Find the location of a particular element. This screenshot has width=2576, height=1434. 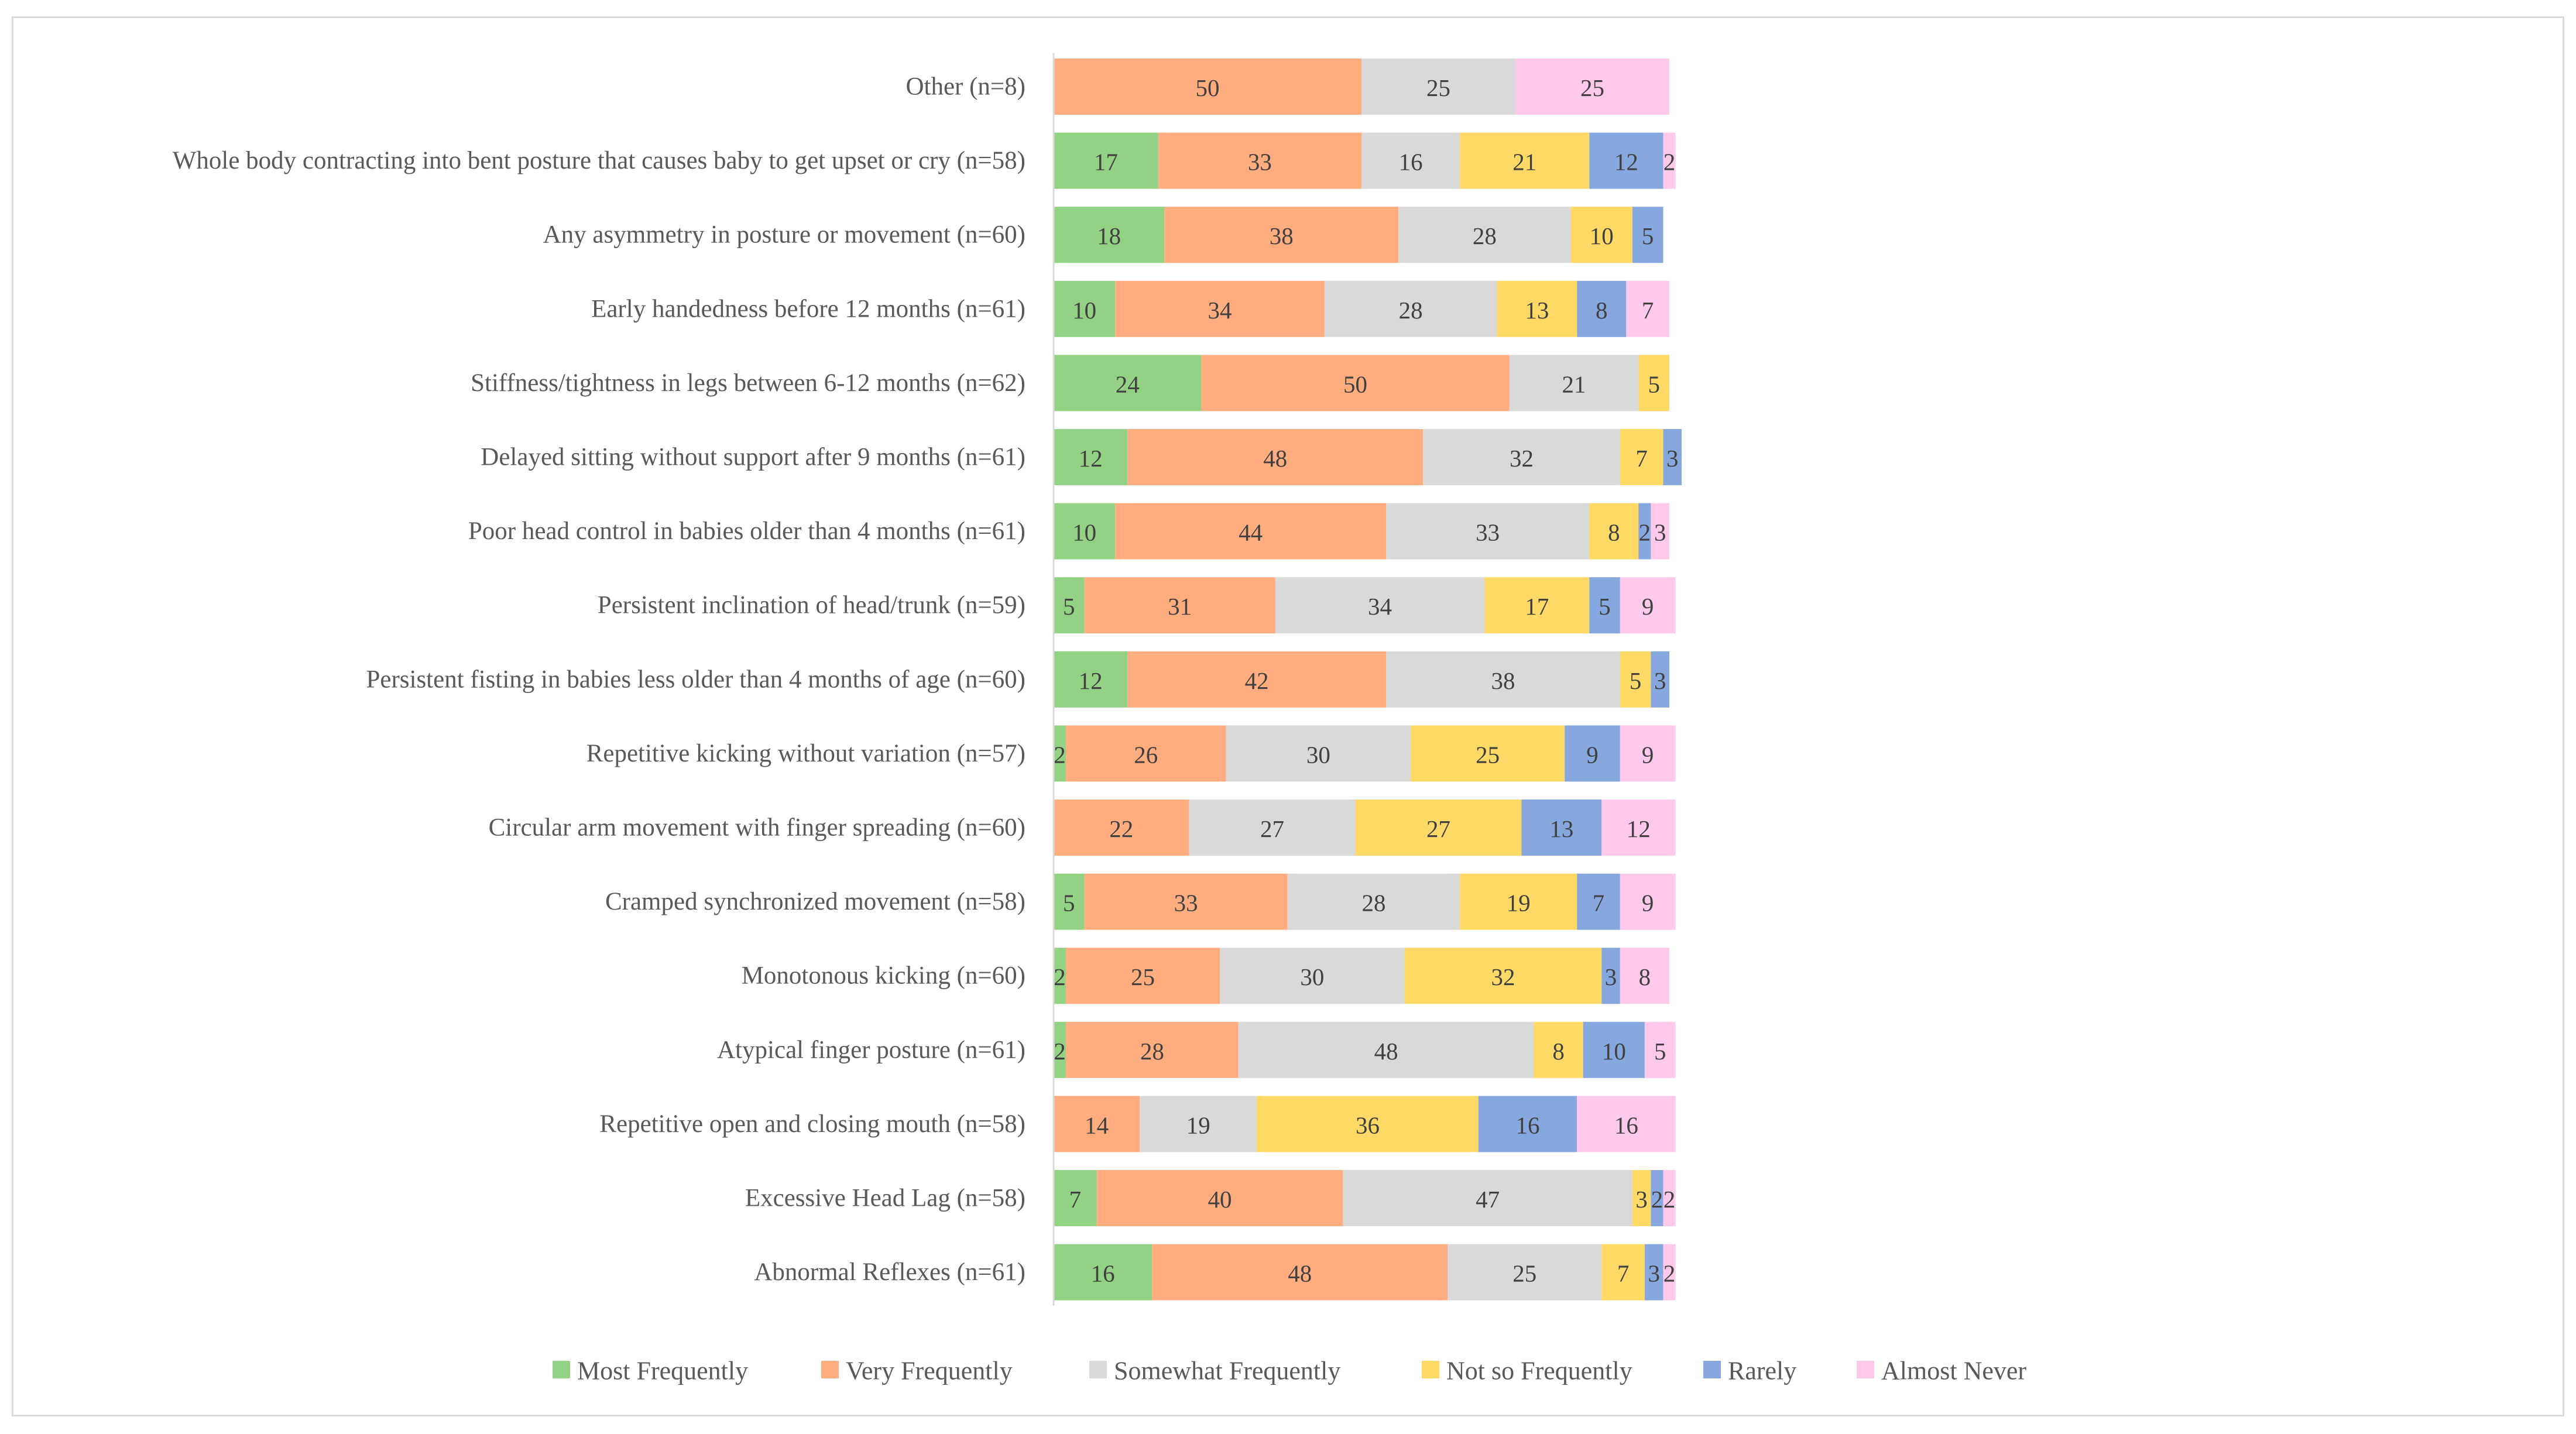

data-label: 21 is located at coordinates (1574, 383).